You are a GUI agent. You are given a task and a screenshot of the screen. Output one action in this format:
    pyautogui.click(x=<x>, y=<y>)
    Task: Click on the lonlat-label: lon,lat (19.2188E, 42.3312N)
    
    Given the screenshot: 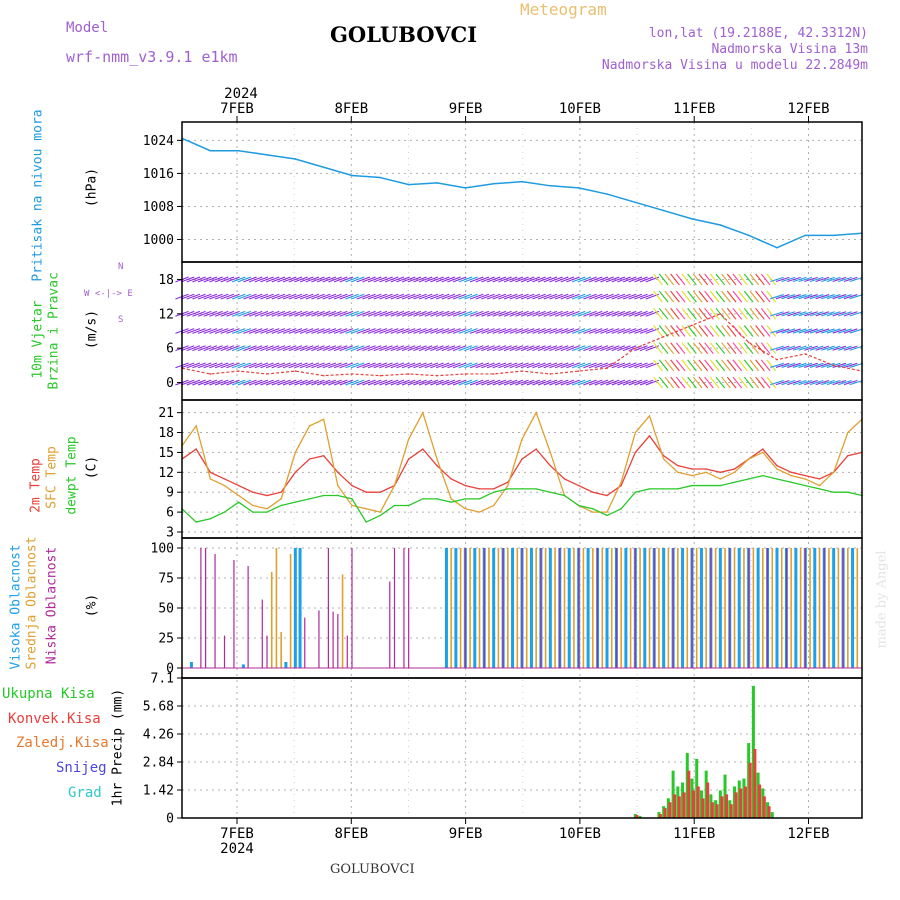 What is the action you would take?
    pyautogui.click(x=758, y=33)
    